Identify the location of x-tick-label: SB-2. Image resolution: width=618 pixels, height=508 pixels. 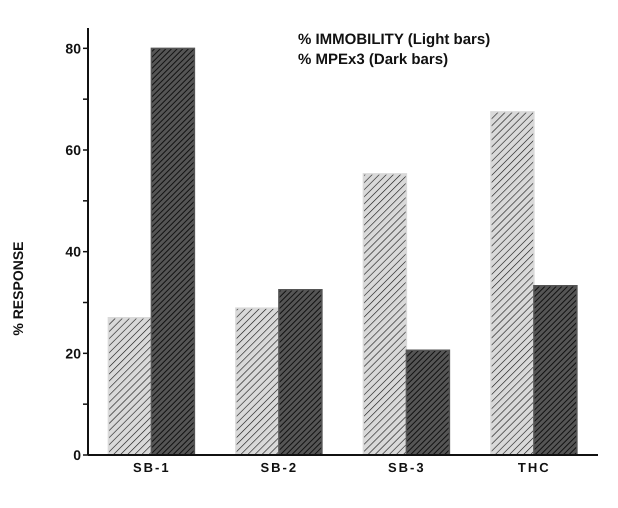
(279, 468).